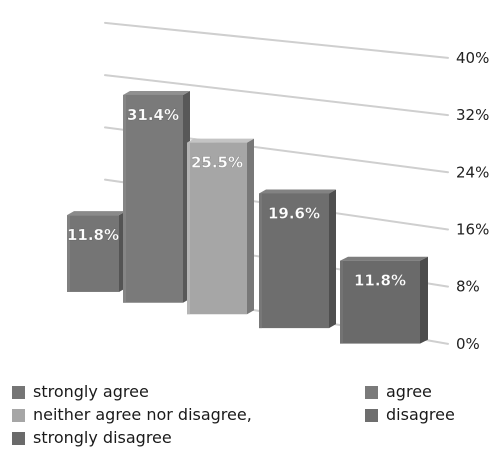 The image size is (501, 455). I want to click on y-tick-label: 8%, so click(468, 287).